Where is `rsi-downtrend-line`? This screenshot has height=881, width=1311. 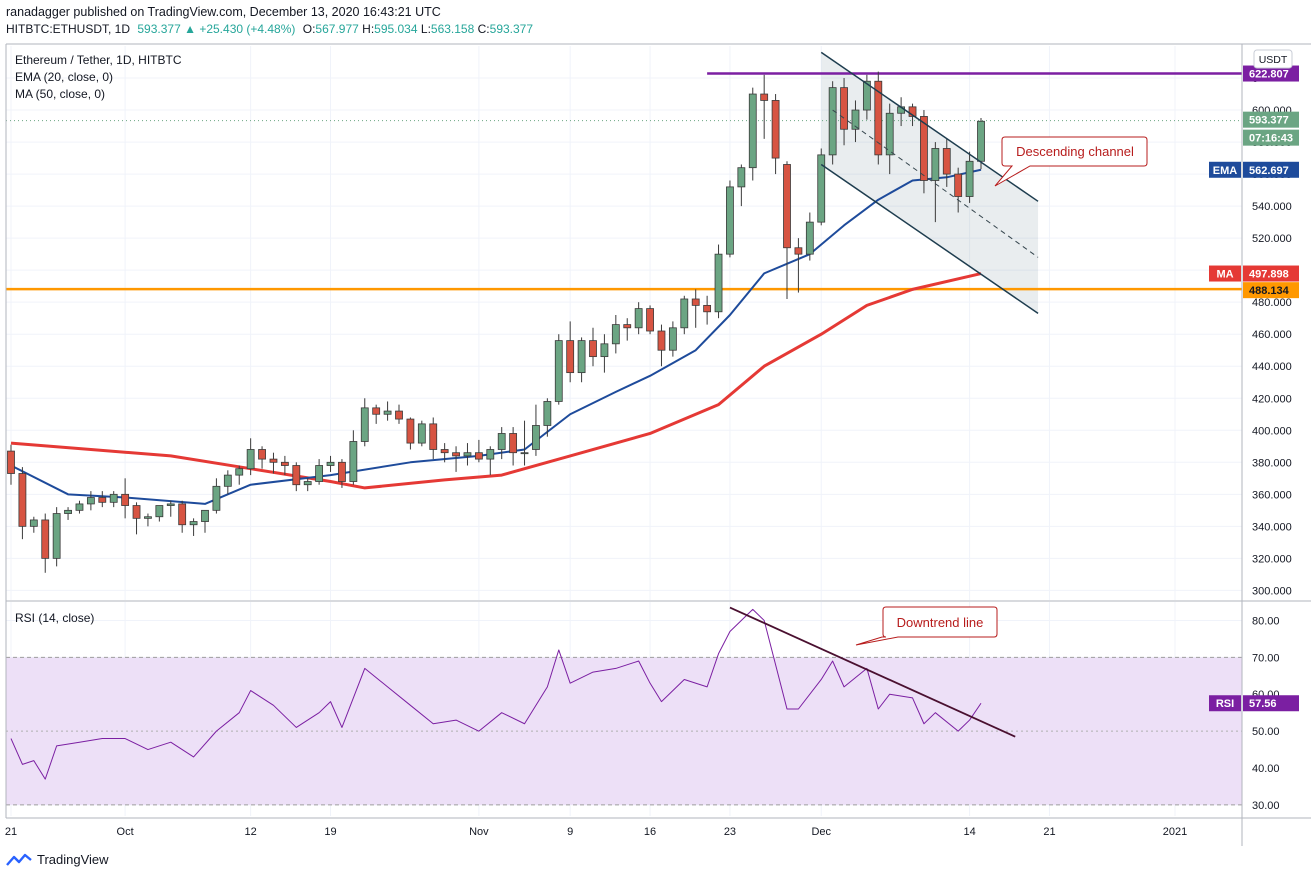 rsi-downtrend-line is located at coordinates (872, 672).